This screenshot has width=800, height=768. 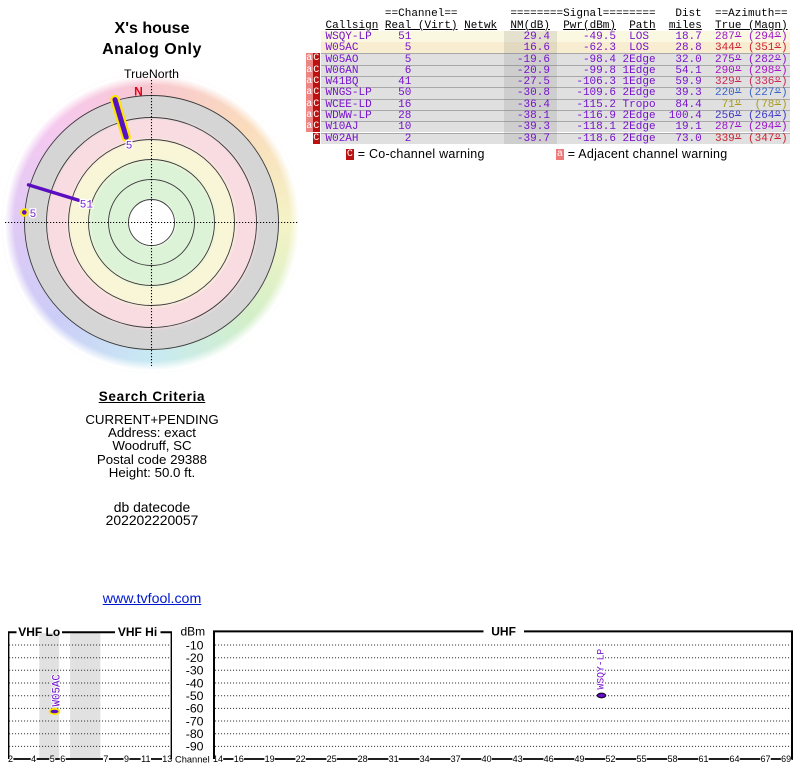 What do you see at coordinates (332, 759) in the screenshot?
I see `svg-text: 25` at bounding box center [332, 759].